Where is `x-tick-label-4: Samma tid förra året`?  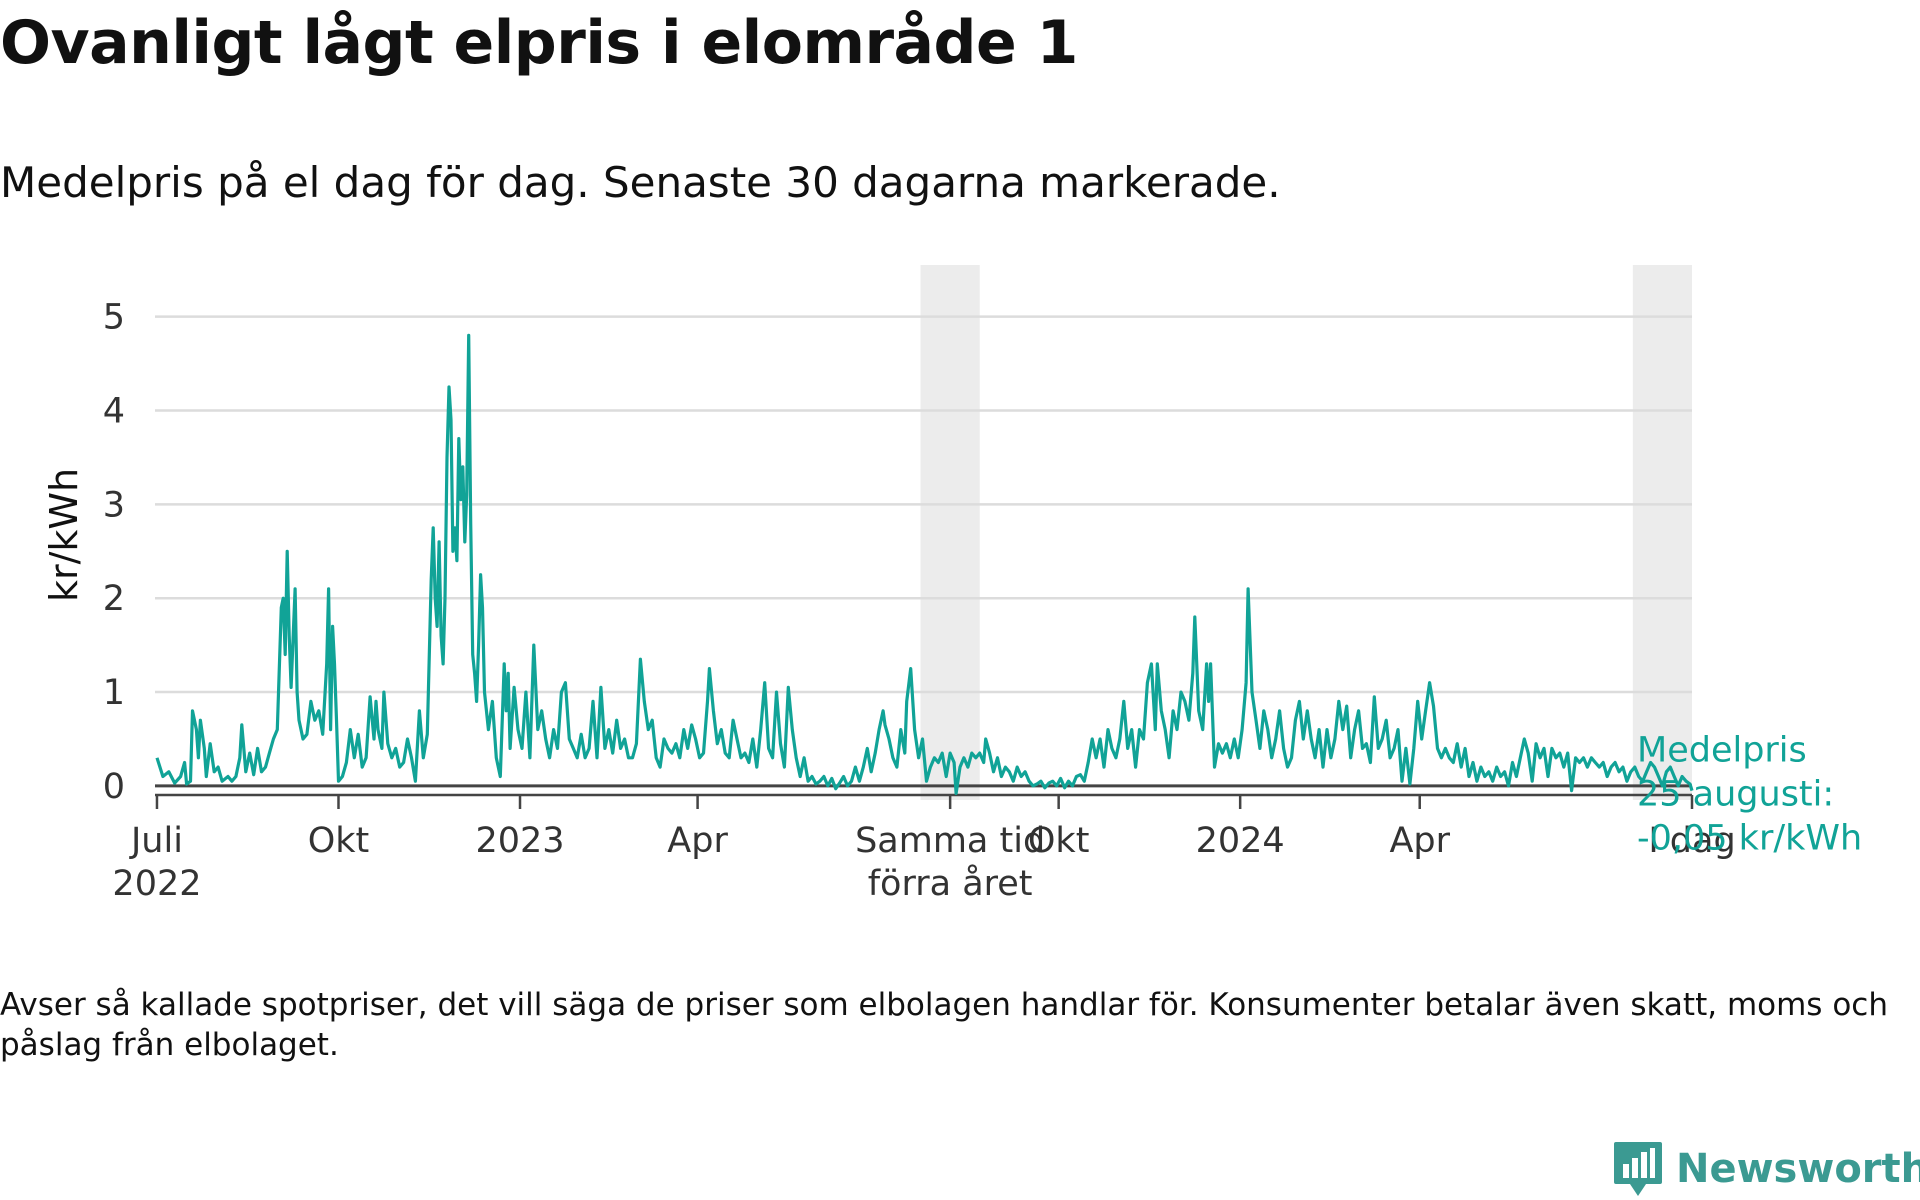 x-tick-label-4: Samma tid förra året is located at coordinates (950, 862).